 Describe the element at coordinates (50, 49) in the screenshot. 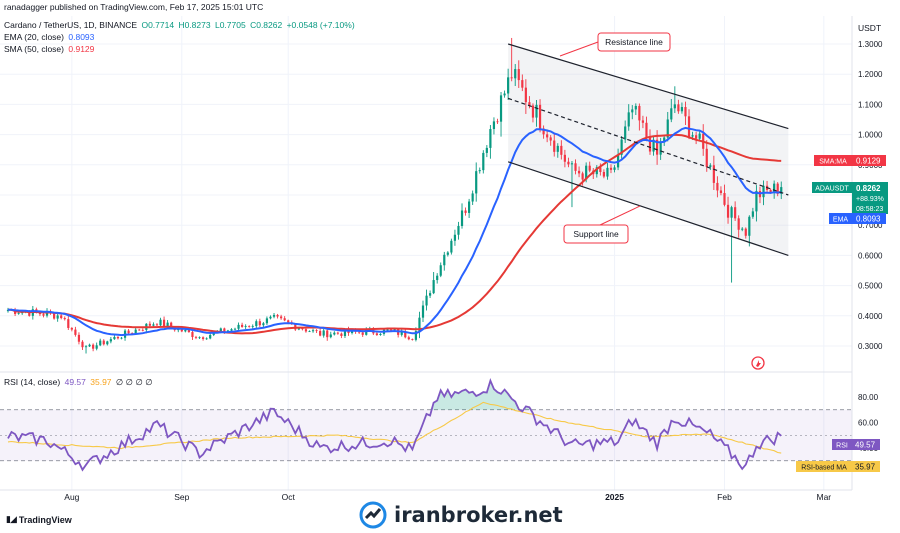

I see `sma-legend: SMA (50, close) 0.9129` at that location.